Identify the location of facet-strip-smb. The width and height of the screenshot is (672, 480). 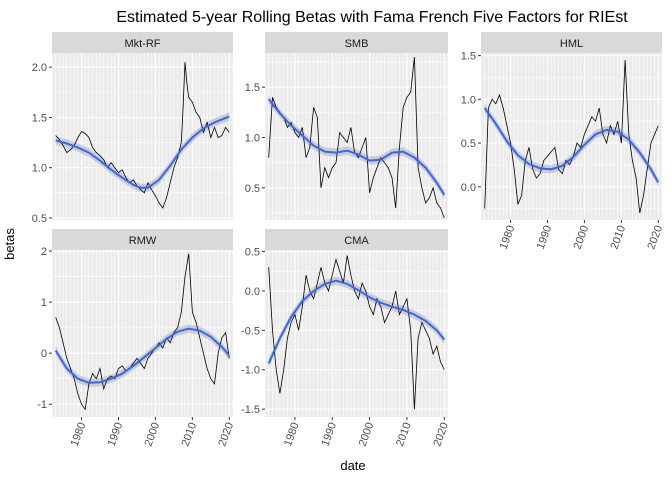
(356, 42).